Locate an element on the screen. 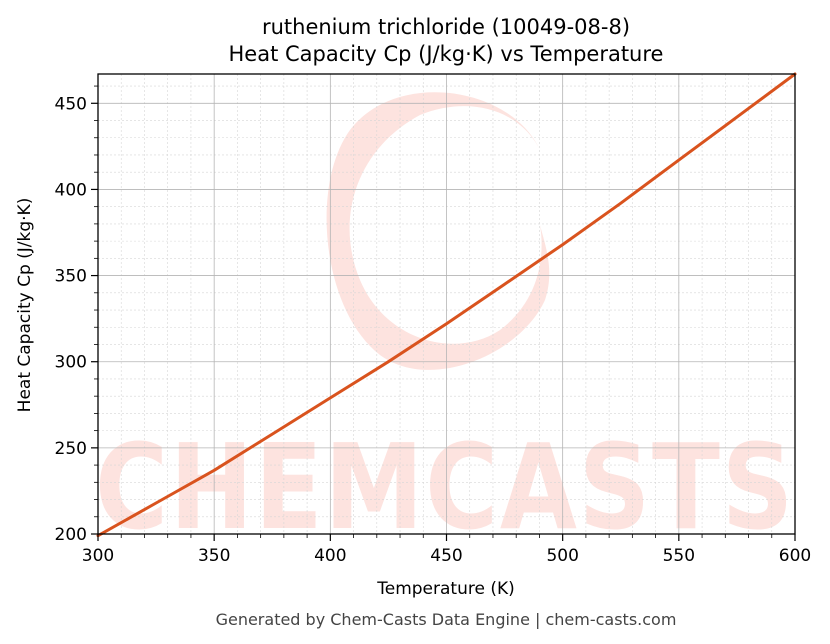 This screenshot has height=644, width=830. x-tick-label: 400 is located at coordinates (330, 556).